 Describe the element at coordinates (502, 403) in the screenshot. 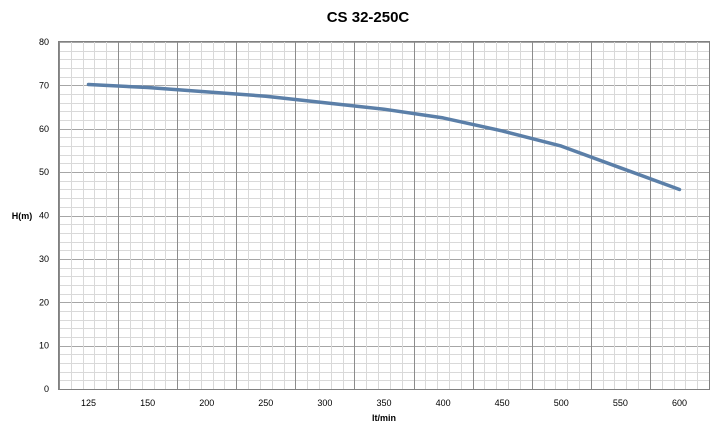

I see `x-tick-label: 450` at that location.